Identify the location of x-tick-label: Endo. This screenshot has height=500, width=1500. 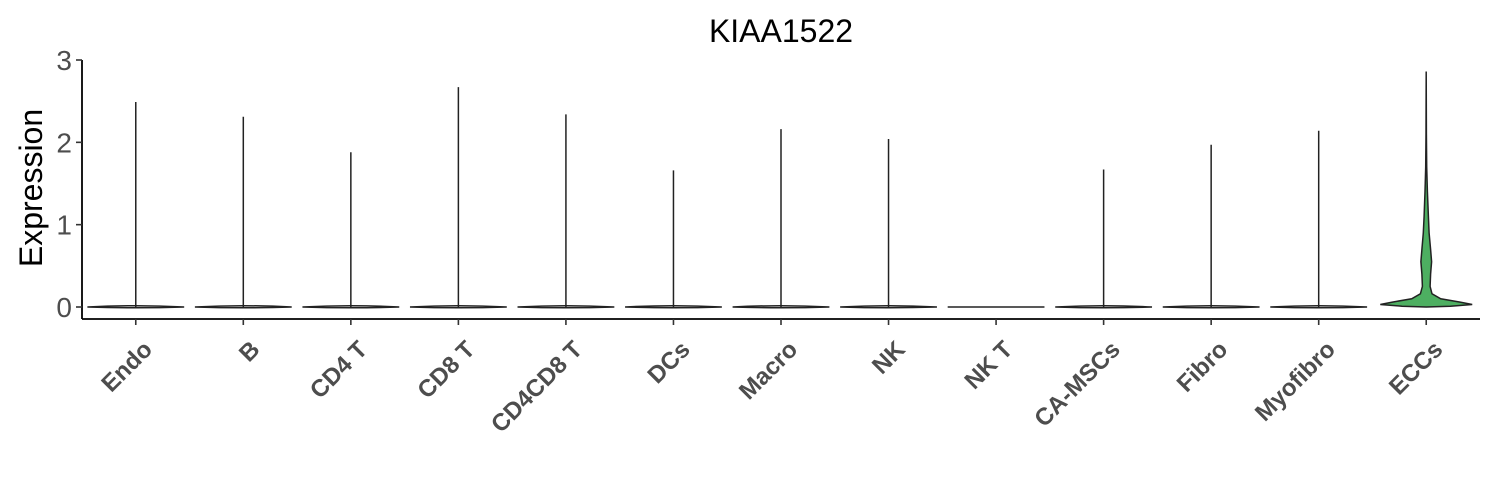
(127, 367).